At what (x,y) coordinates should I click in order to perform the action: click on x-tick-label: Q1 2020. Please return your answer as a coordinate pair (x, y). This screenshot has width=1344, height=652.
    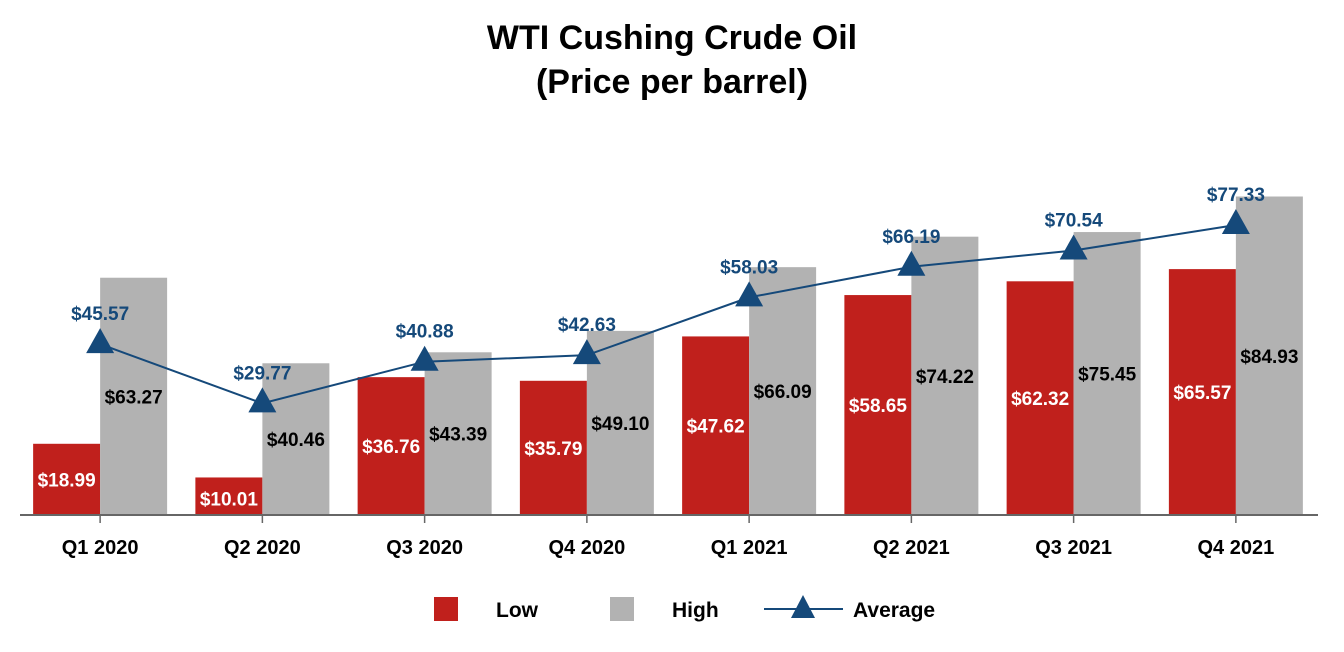
    Looking at the image, I should click on (100, 548).